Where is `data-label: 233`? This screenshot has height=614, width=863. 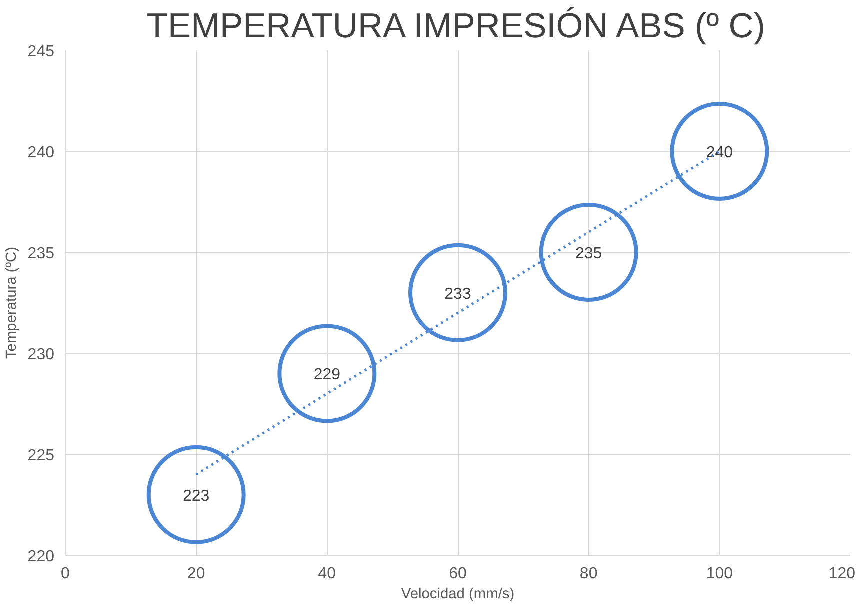
data-label: 233 is located at coordinates (458, 294).